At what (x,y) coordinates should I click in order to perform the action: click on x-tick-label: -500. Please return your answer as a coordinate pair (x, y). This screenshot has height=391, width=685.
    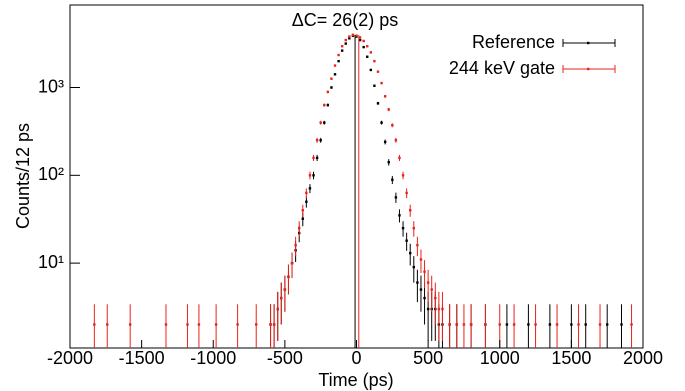
    Looking at the image, I should click on (285, 358).